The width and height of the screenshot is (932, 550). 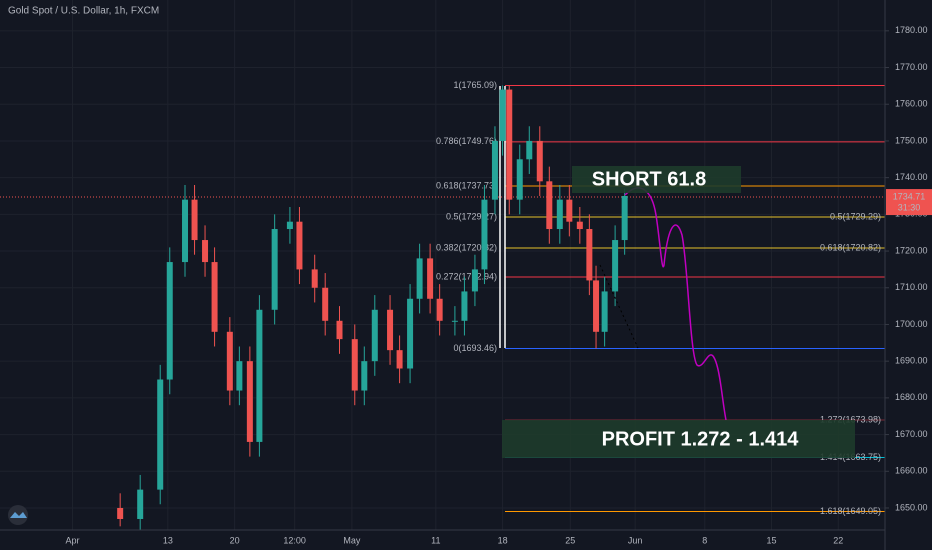 What do you see at coordinates (850, 247) in the screenshot?
I see `fib-label: 0.618(1720.82)` at bounding box center [850, 247].